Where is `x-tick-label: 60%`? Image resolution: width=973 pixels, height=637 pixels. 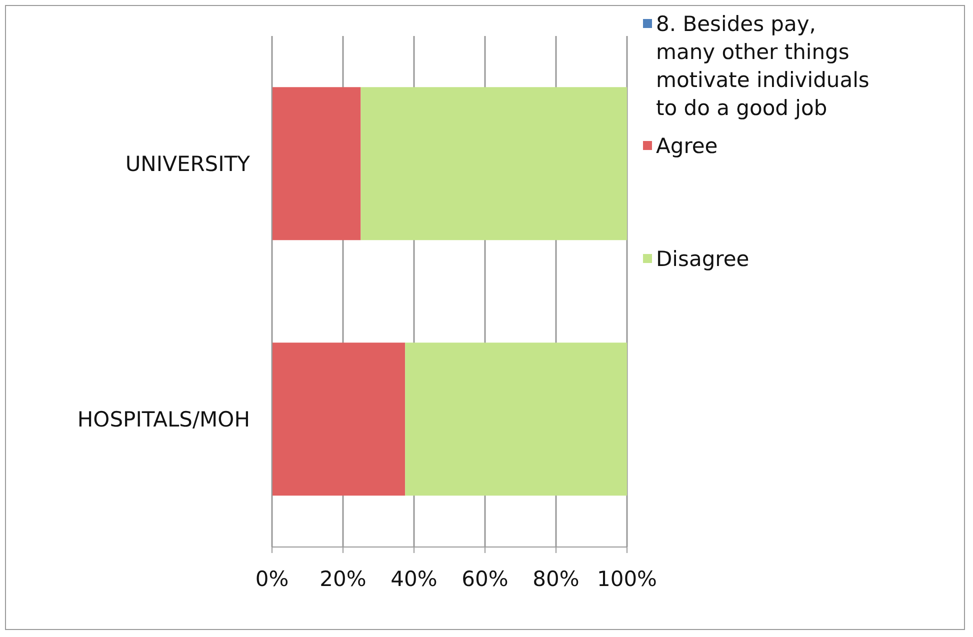
x-tick-label: 60% is located at coordinates (485, 578).